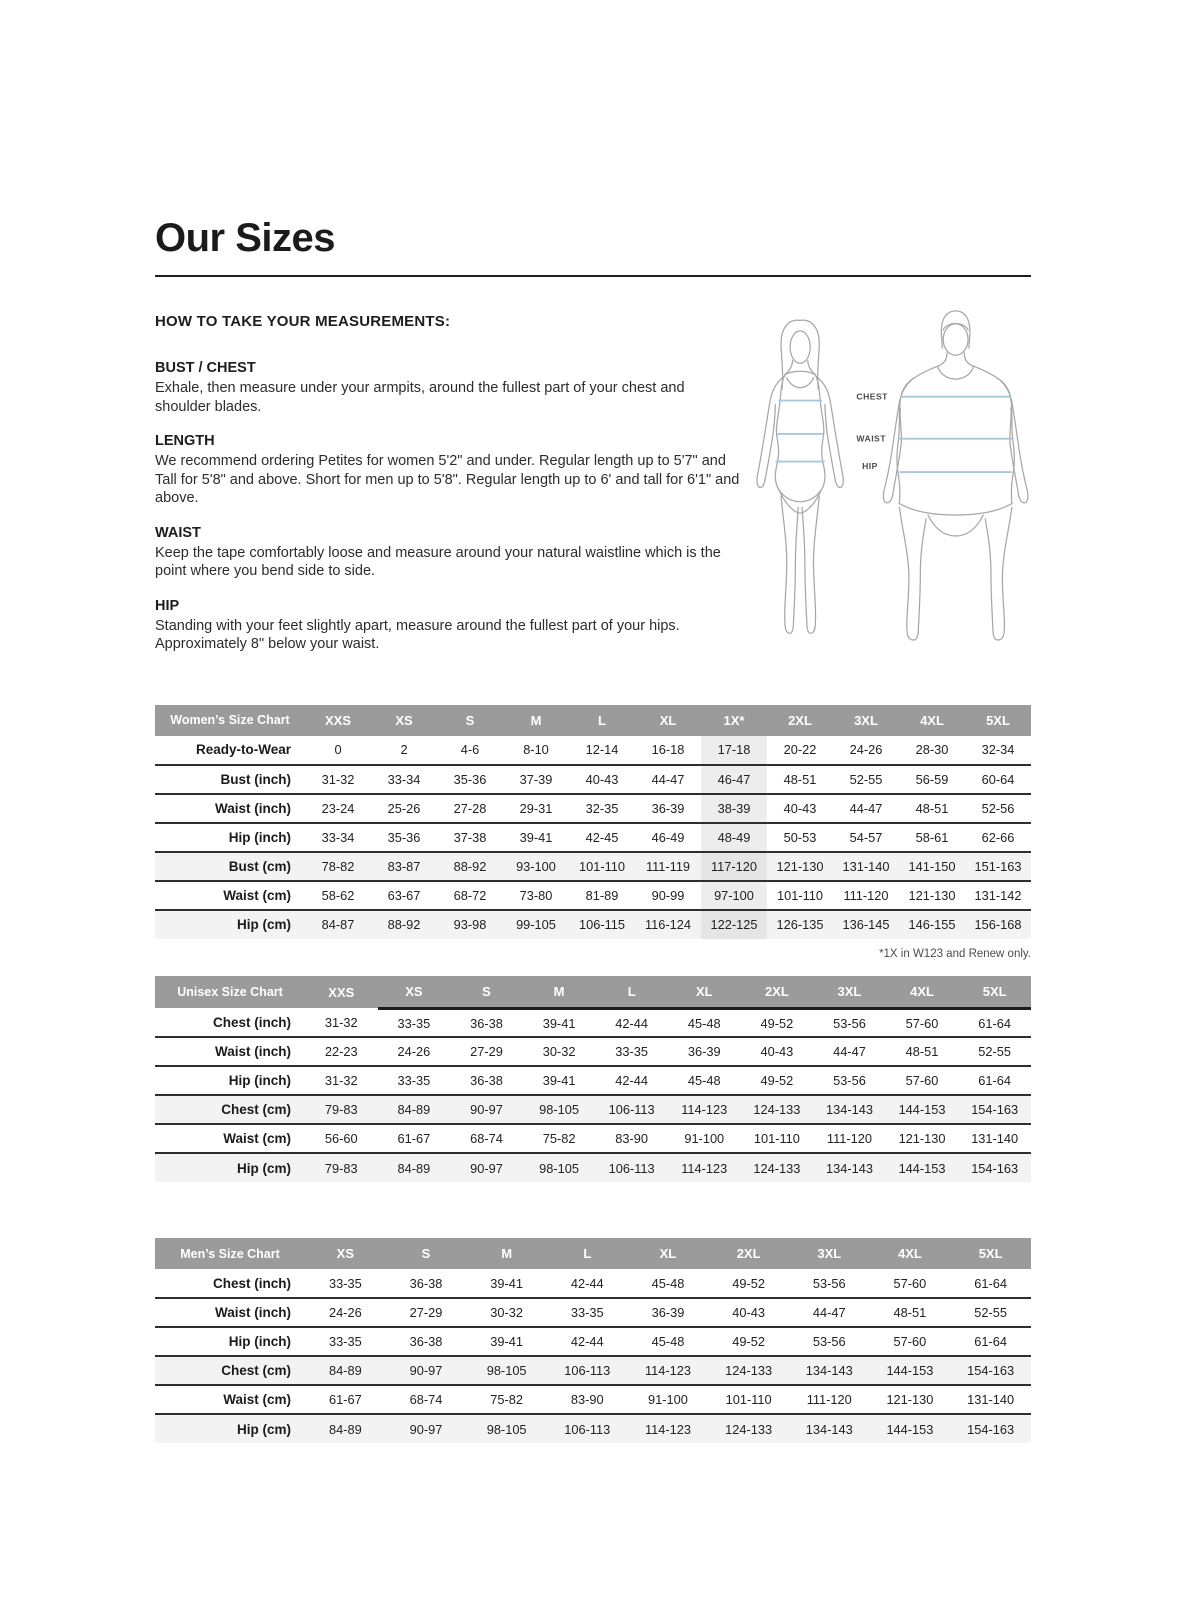 The image size is (1200, 1600). What do you see at coordinates (338, 808) in the screenshot?
I see `size-cell: 23-24` at bounding box center [338, 808].